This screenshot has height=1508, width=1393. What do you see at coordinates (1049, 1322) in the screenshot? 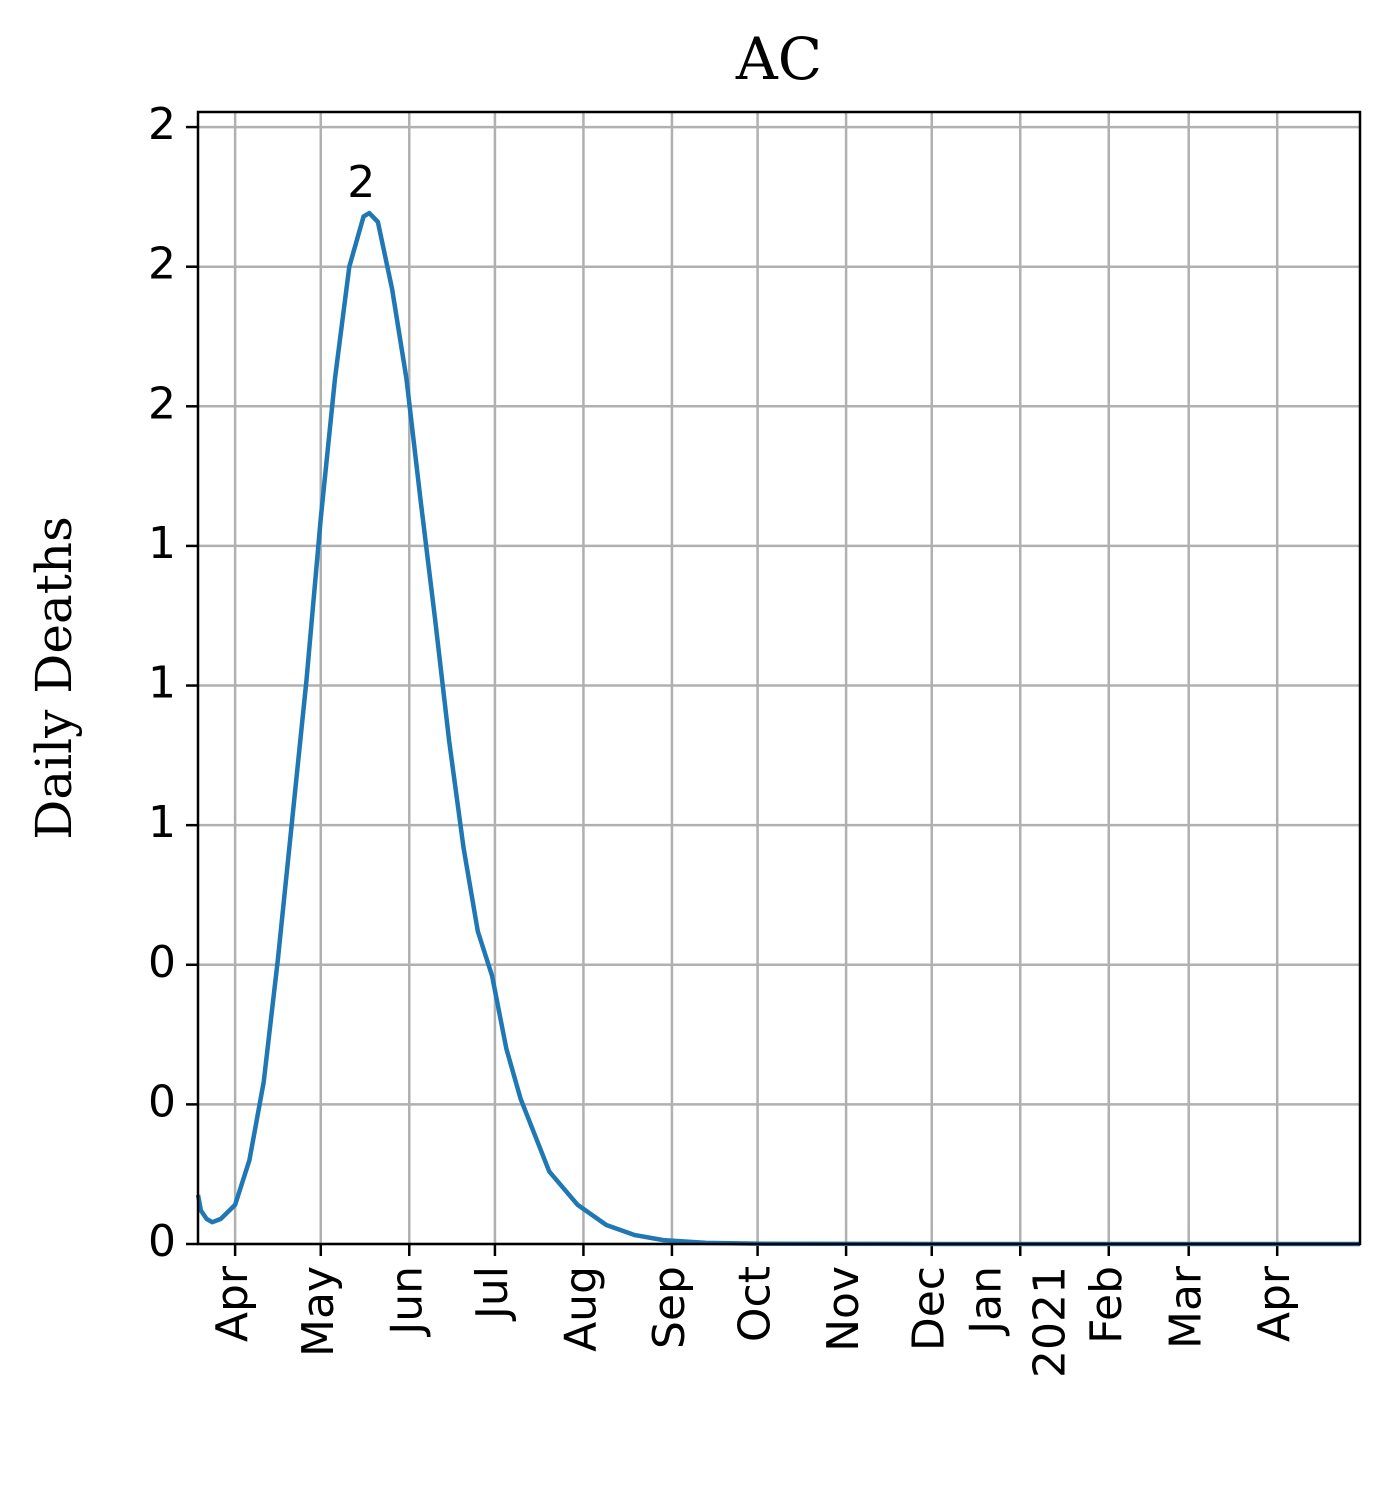
I see `x-tick-label: 2021` at bounding box center [1049, 1322].